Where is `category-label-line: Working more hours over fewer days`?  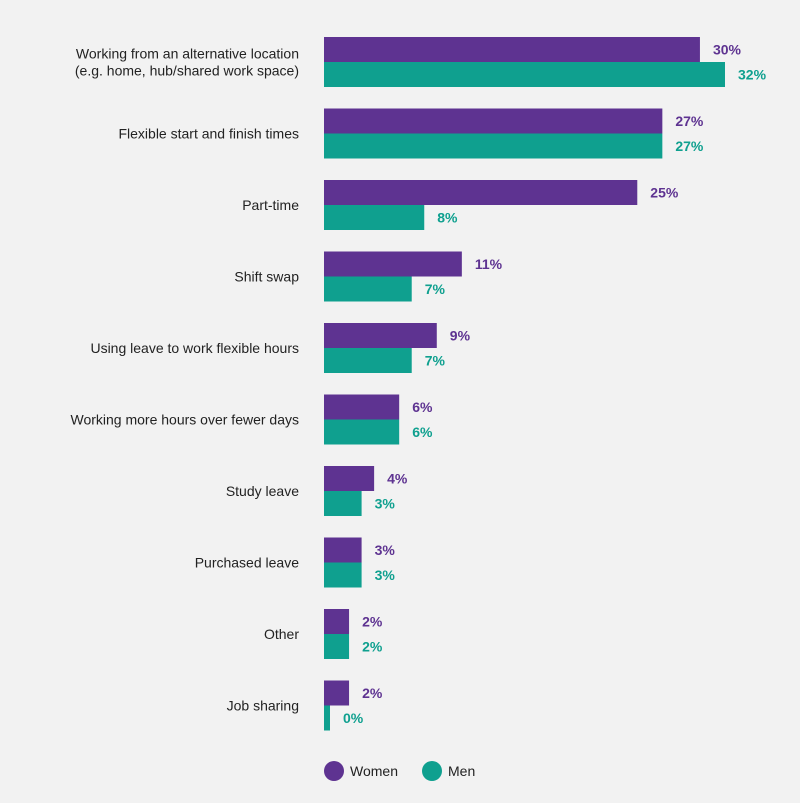 category-label-line: Working more hours over fewer days is located at coordinates (185, 420).